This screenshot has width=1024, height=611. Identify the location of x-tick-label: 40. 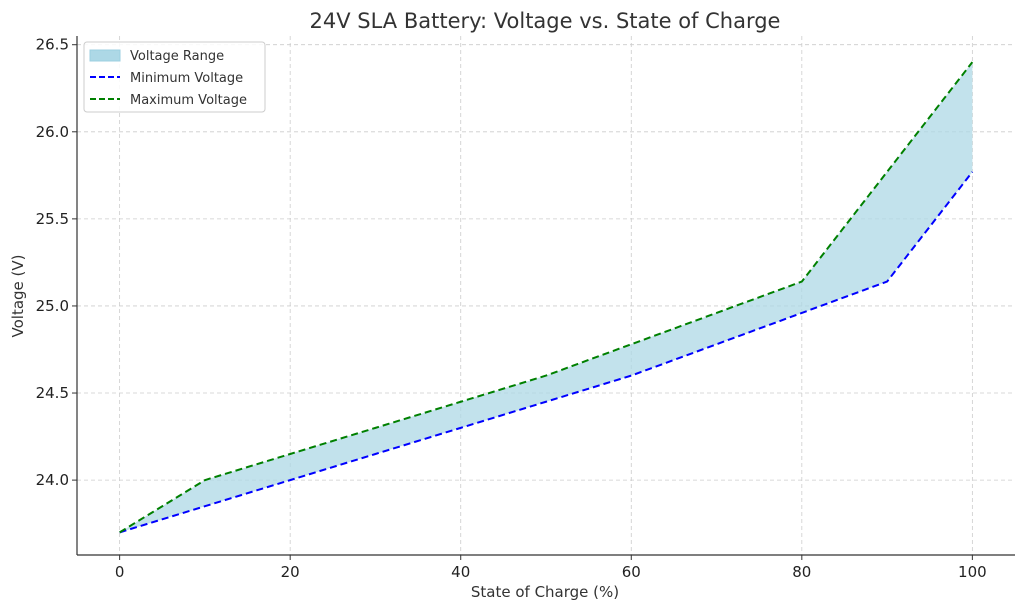
(460, 572).